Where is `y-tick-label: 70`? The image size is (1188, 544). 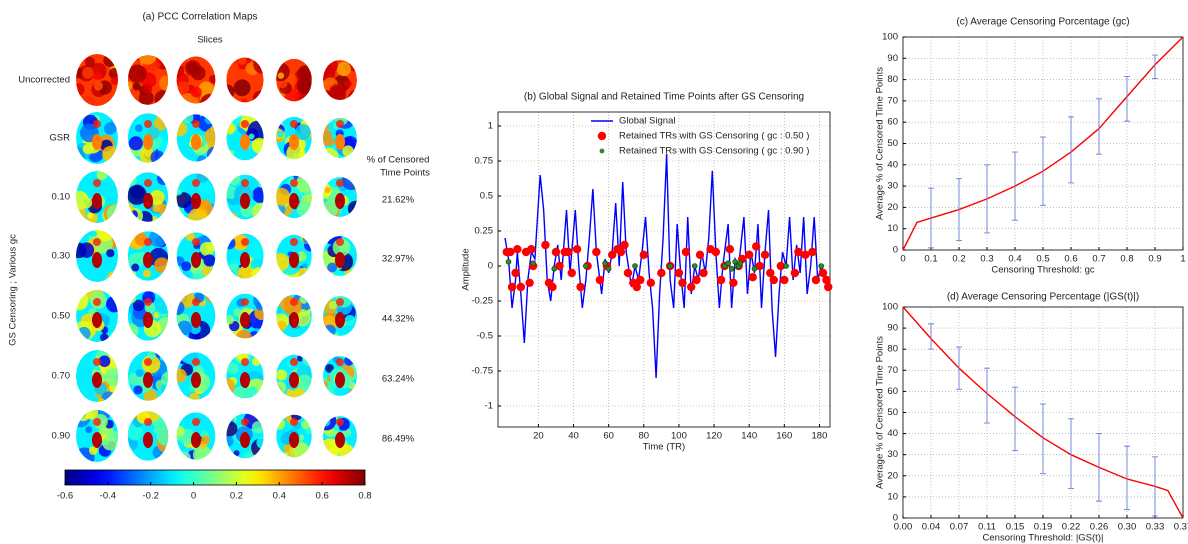
y-tick-label: 70 is located at coordinates (892, 100).